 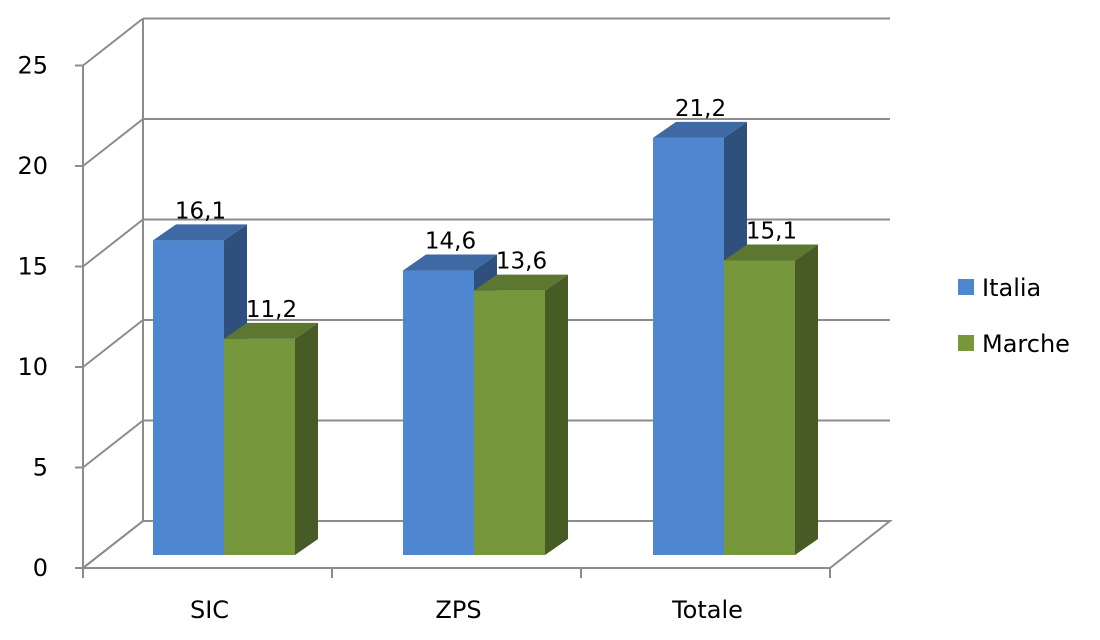 I want to click on data-label: 11,2, so click(x=271, y=310).